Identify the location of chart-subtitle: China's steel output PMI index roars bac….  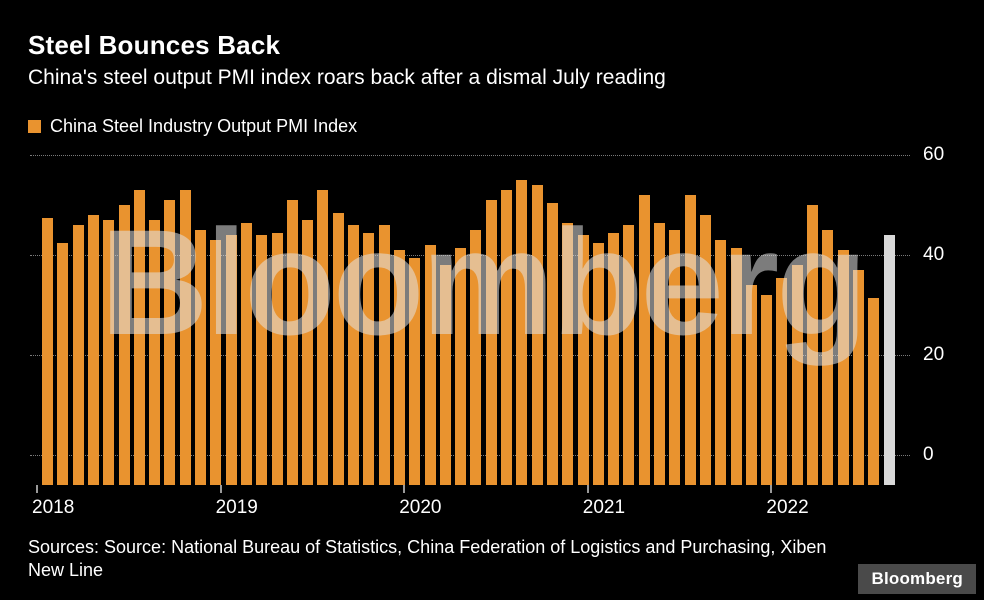
(347, 77).